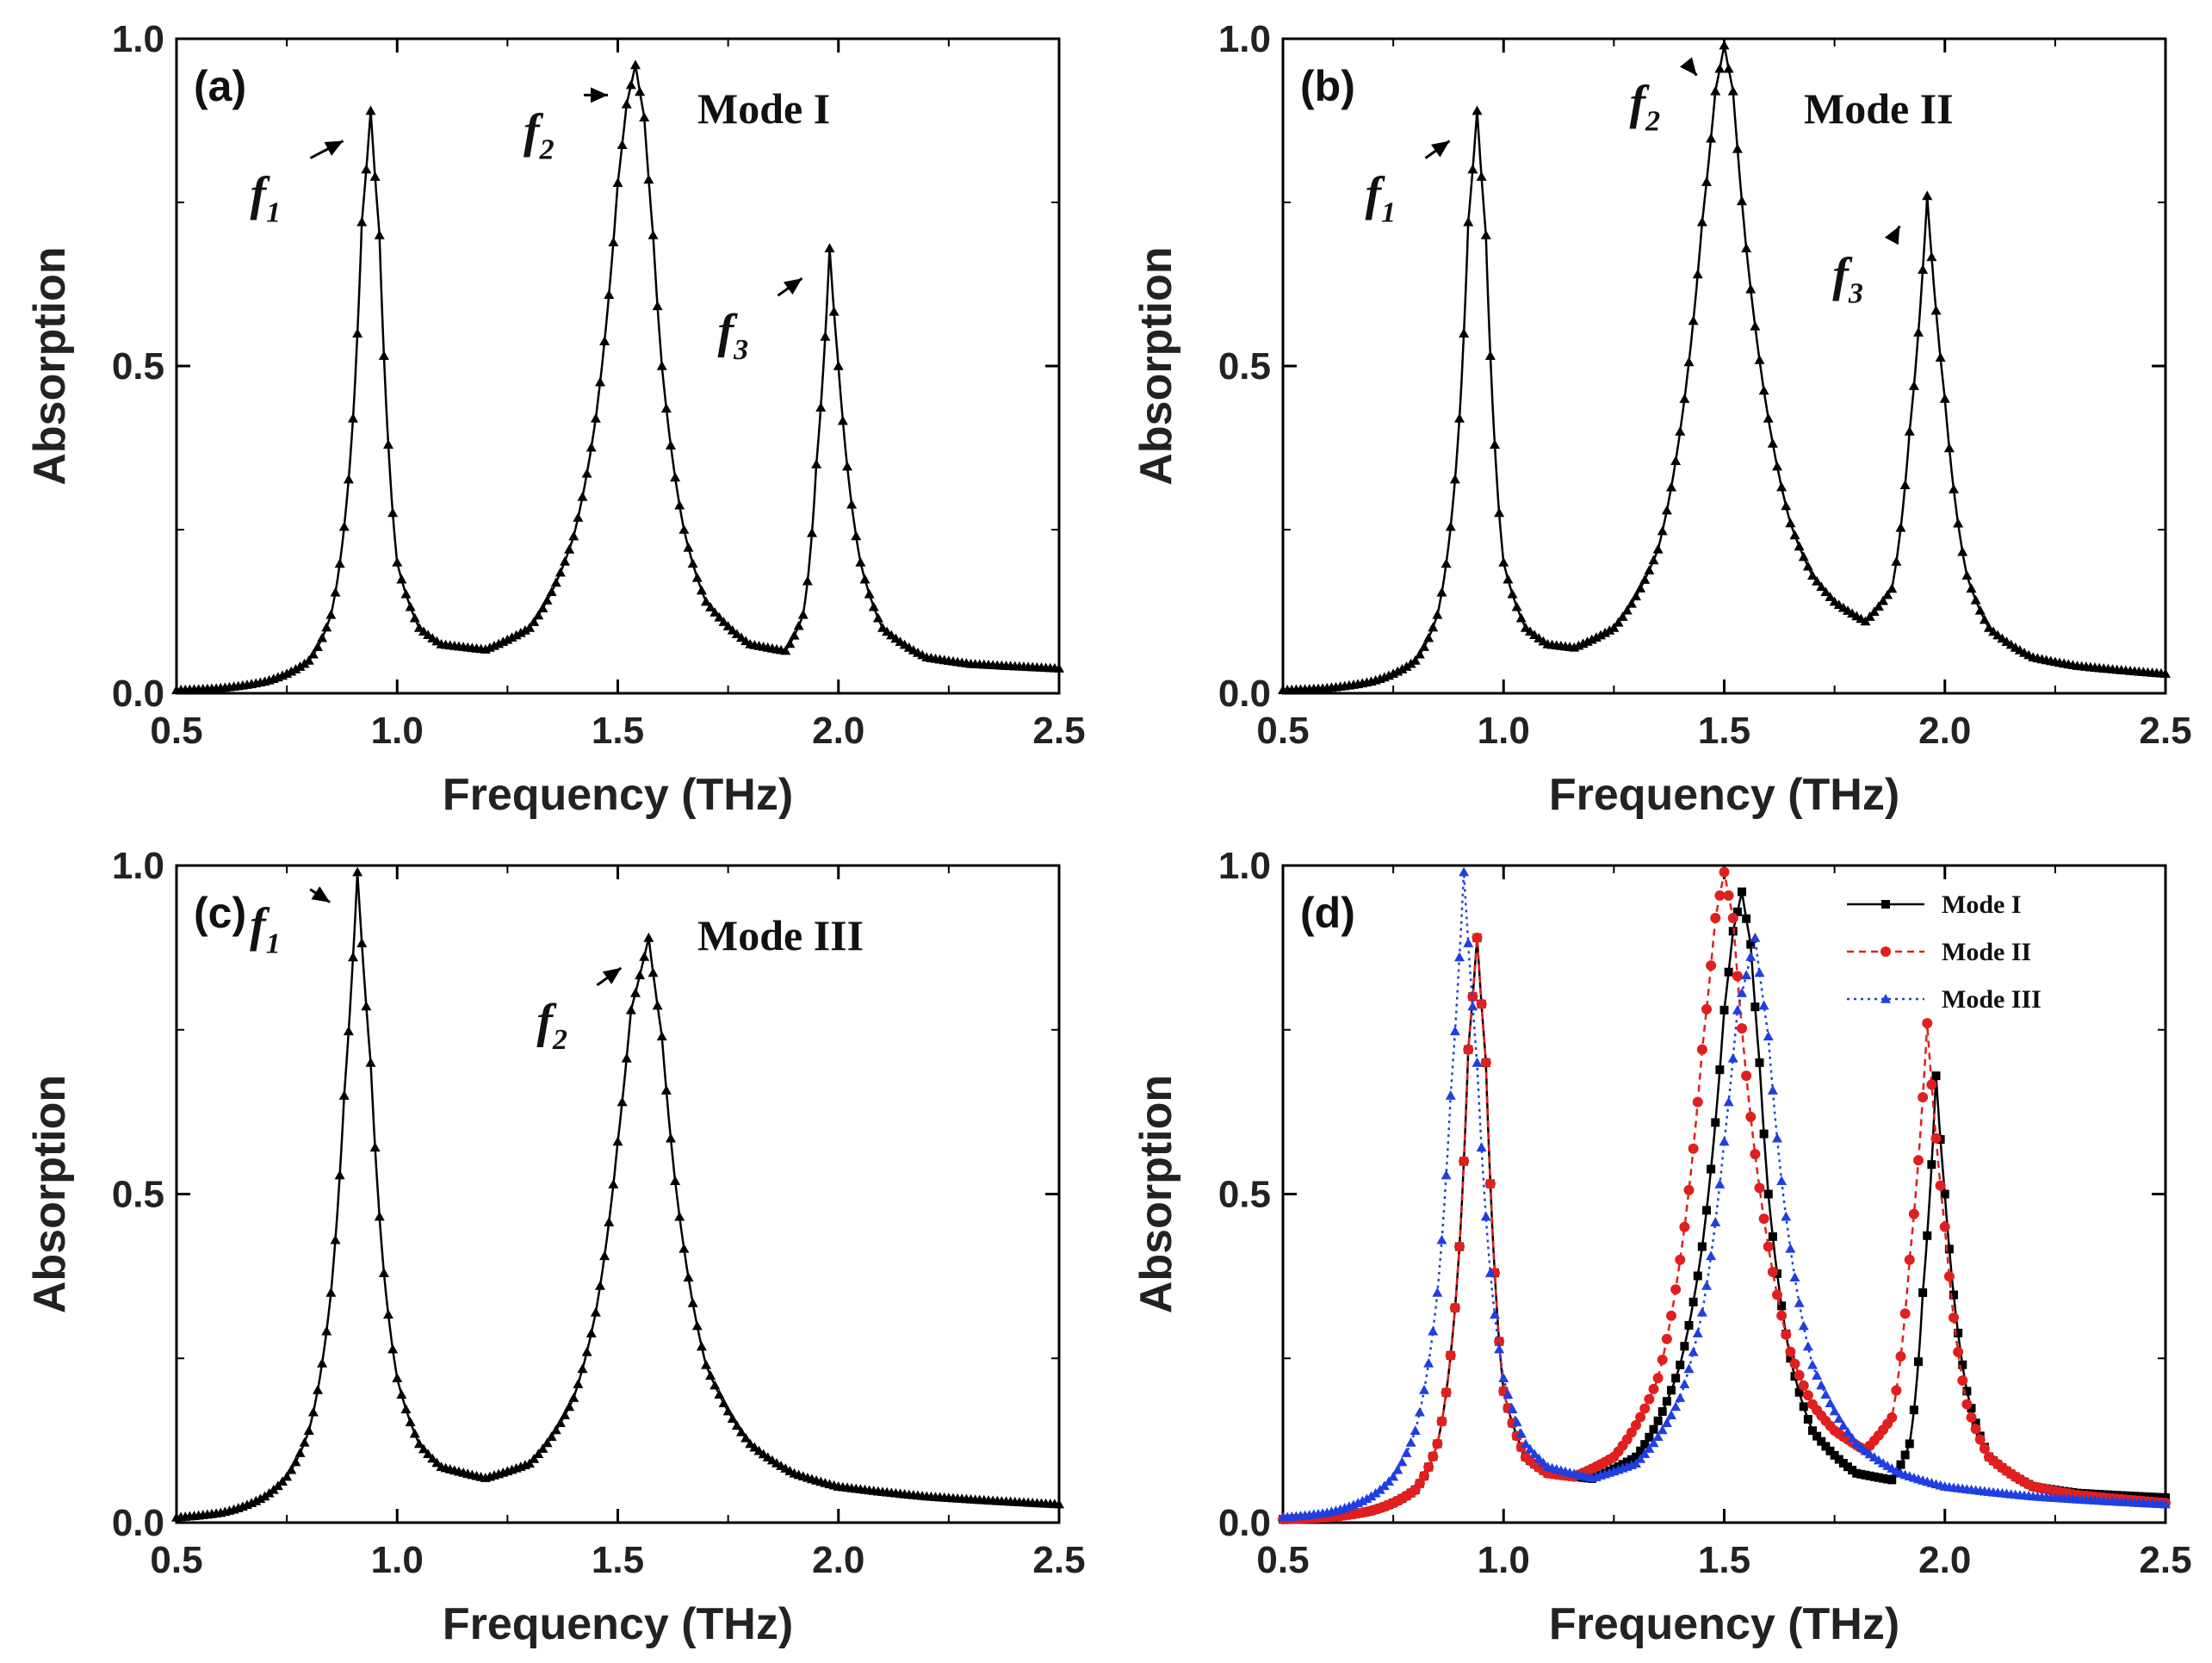 The image size is (2212, 1663). I want to click on y-tick-label: 1.0, so click(1244, 39).